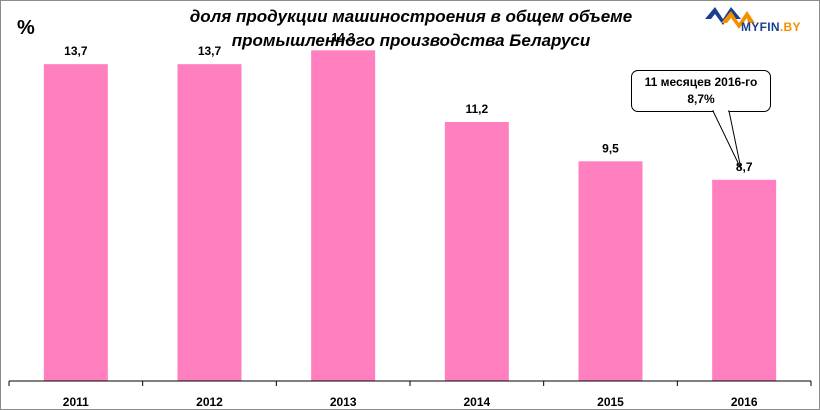  I want to click on value-label-2016: 8,7, so click(744, 167).